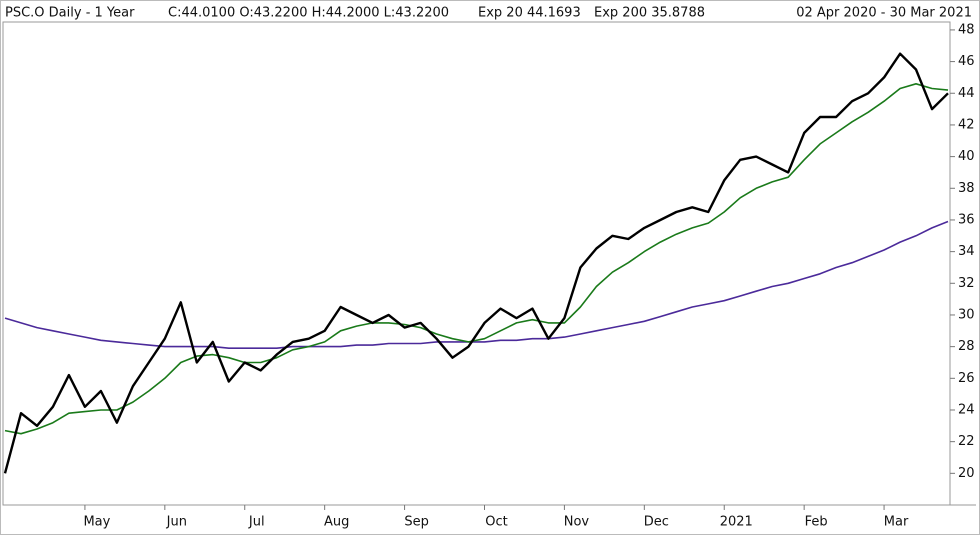  What do you see at coordinates (966, 156) in the screenshot?
I see `y-tick-label: 40` at bounding box center [966, 156].